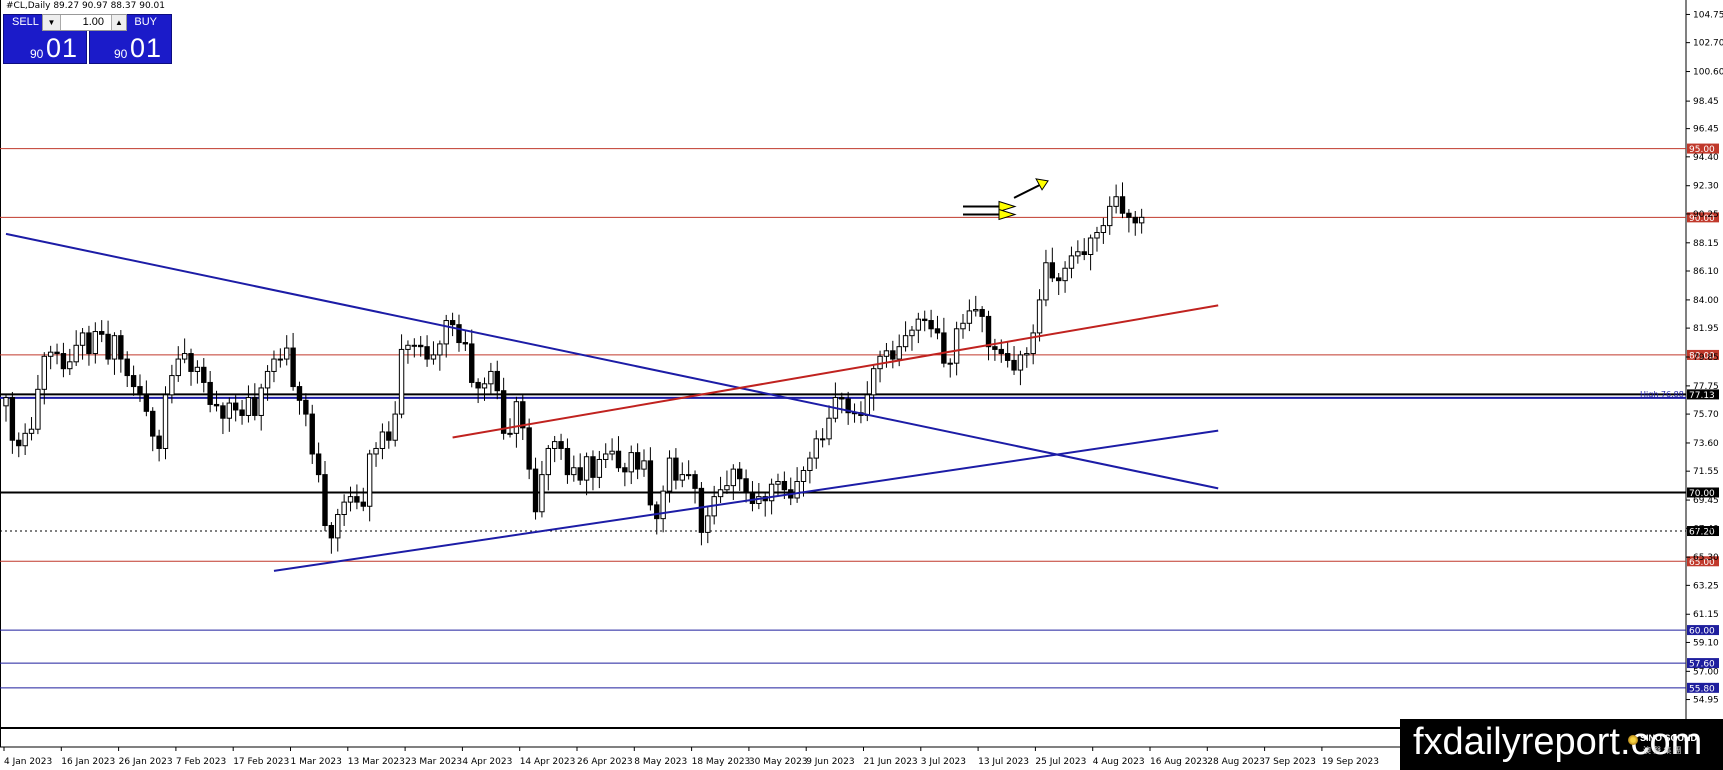 The image size is (1723, 770). What do you see at coordinates (1350, 762) in the screenshot?
I see `x-tick-label: 19 Sep 2023` at bounding box center [1350, 762].